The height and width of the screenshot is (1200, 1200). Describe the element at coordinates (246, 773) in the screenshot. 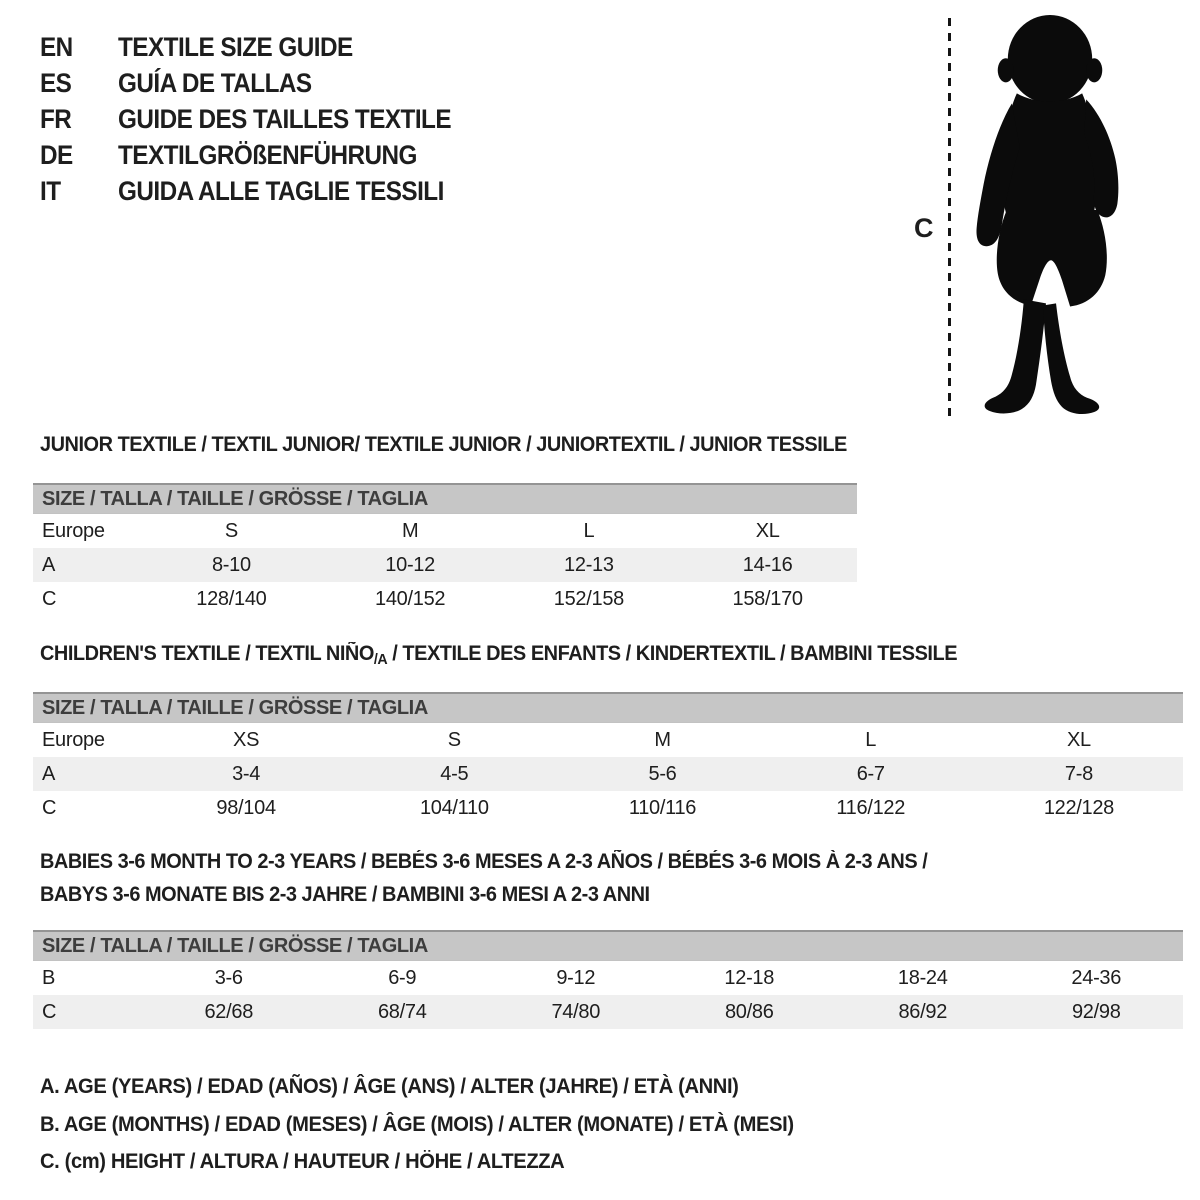

I see `value-cell: 3-4` at that location.